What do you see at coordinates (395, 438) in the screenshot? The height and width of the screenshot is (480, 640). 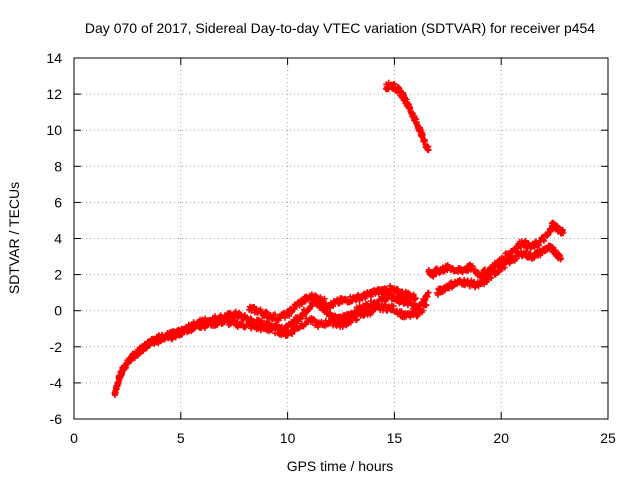 I see `x-tick-label: 15` at bounding box center [395, 438].